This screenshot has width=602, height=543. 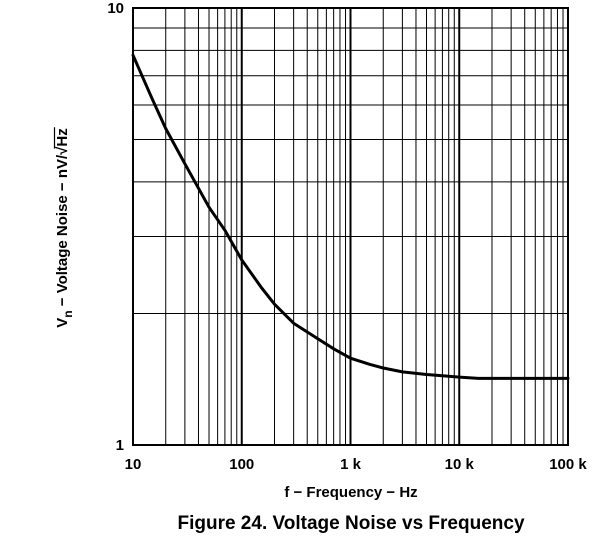 I want to click on y-axis-title: Vn − Voltage Noise − nV/√Hz, so click(x=64, y=227).